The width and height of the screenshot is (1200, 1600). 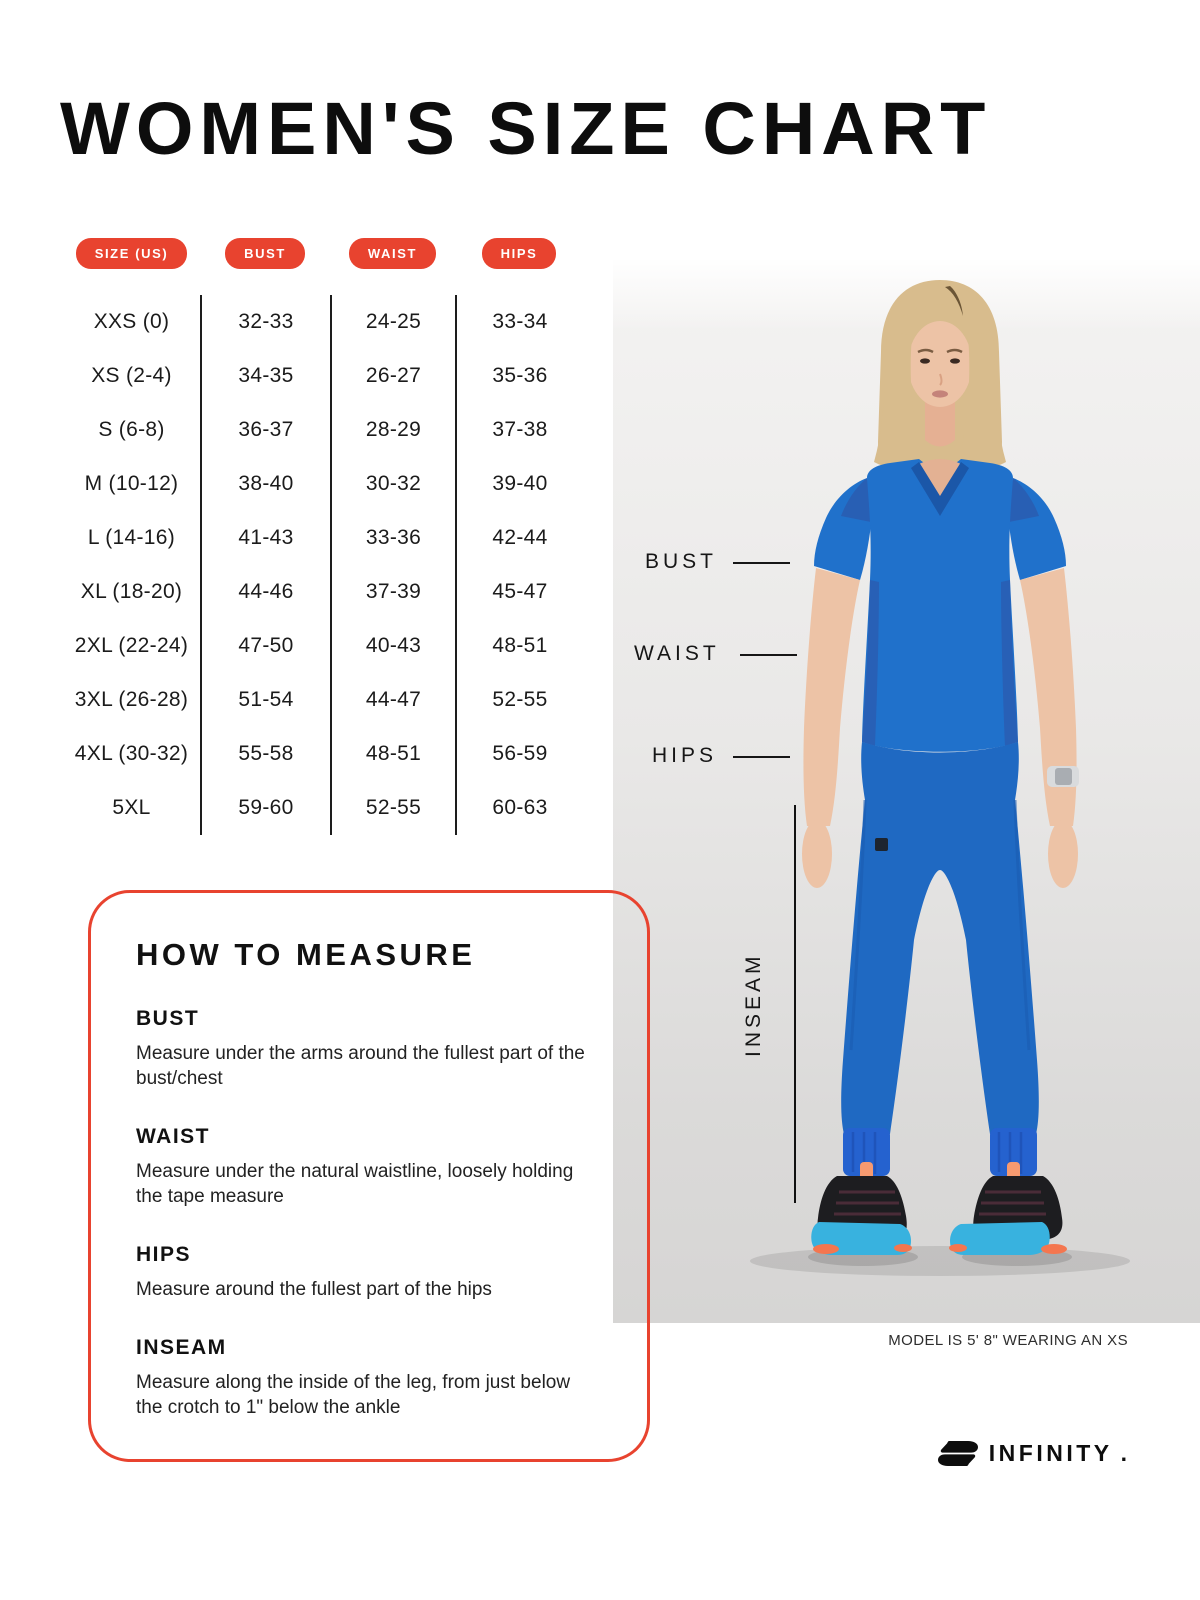 What do you see at coordinates (131, 645) in the screenshot?
I see `size-cell: 2XL (22-24)` at bounding box center [131, 645].